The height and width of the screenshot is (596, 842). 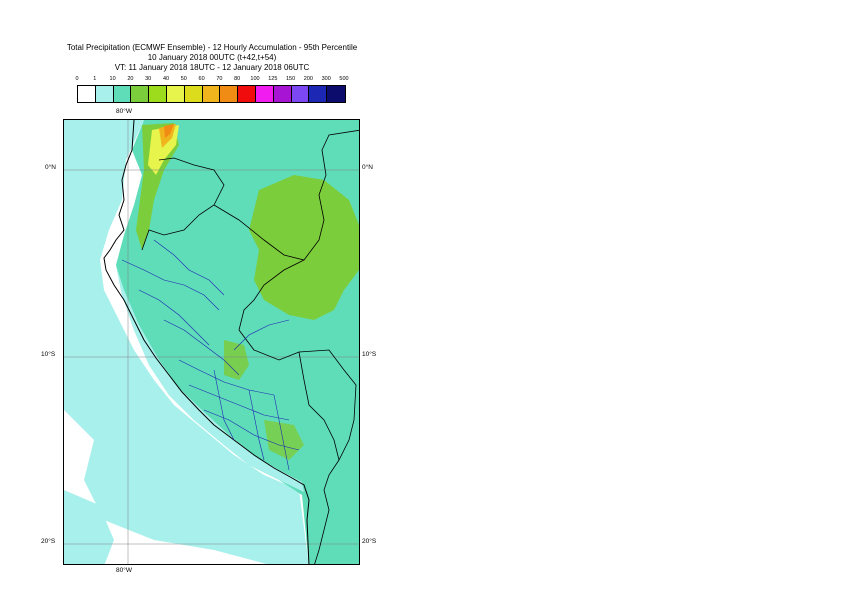 I want to click on legend-label: 1, so click(x=95, y=79).